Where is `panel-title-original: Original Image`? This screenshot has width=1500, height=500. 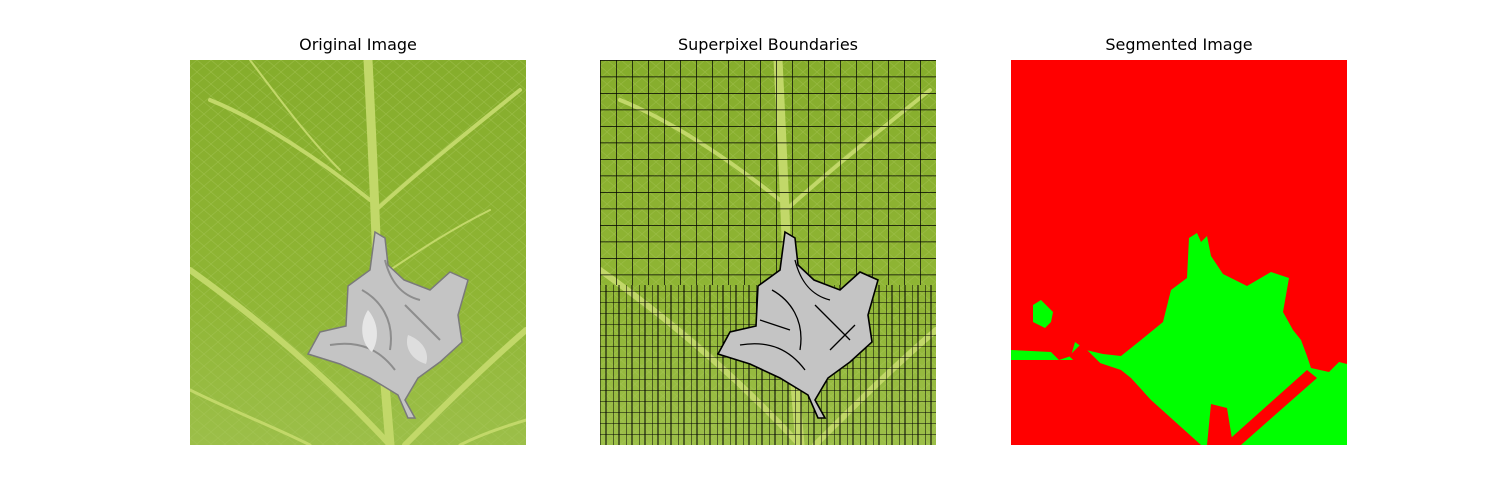
panel-title-original: Original Image is located at coordinates (358, 44).